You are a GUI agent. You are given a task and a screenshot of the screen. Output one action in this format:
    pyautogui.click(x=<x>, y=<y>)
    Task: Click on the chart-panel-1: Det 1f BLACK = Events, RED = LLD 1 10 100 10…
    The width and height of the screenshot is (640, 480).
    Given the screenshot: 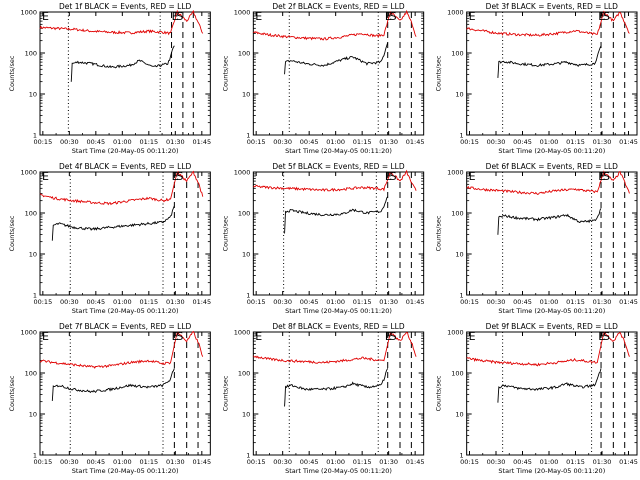 What is the action you would take?
    pyautogui.click(x=109, y=78)
    